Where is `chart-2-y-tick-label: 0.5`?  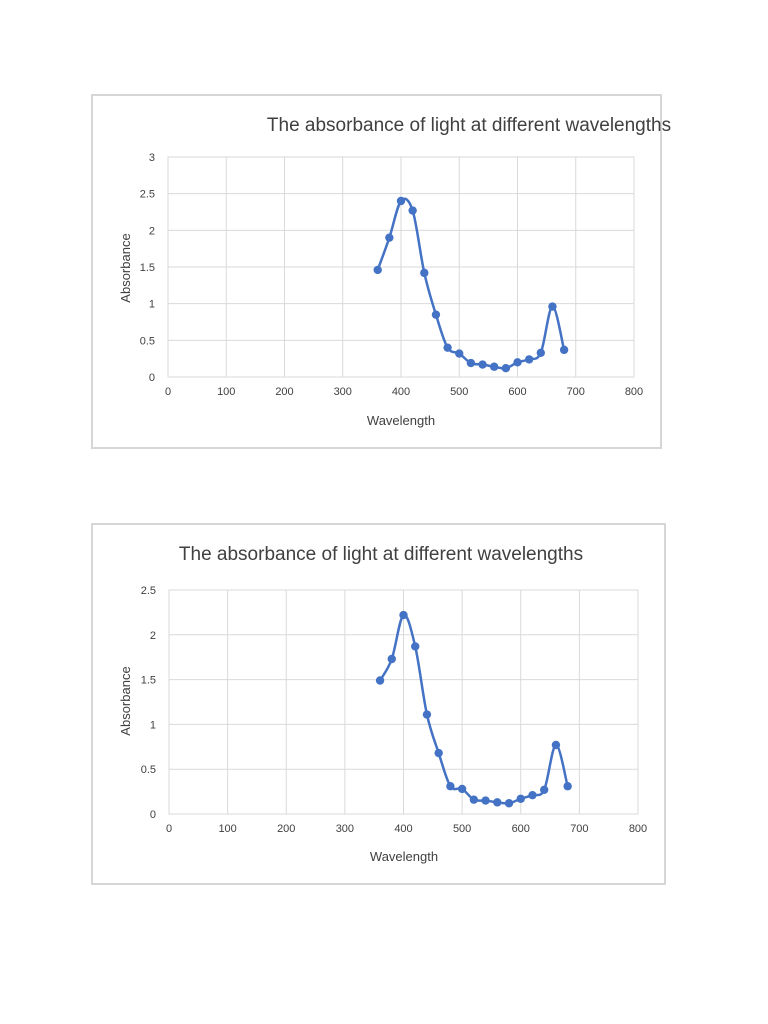
chart-2-y-tick-label: 0.5 is located at coordinates (148, 770).